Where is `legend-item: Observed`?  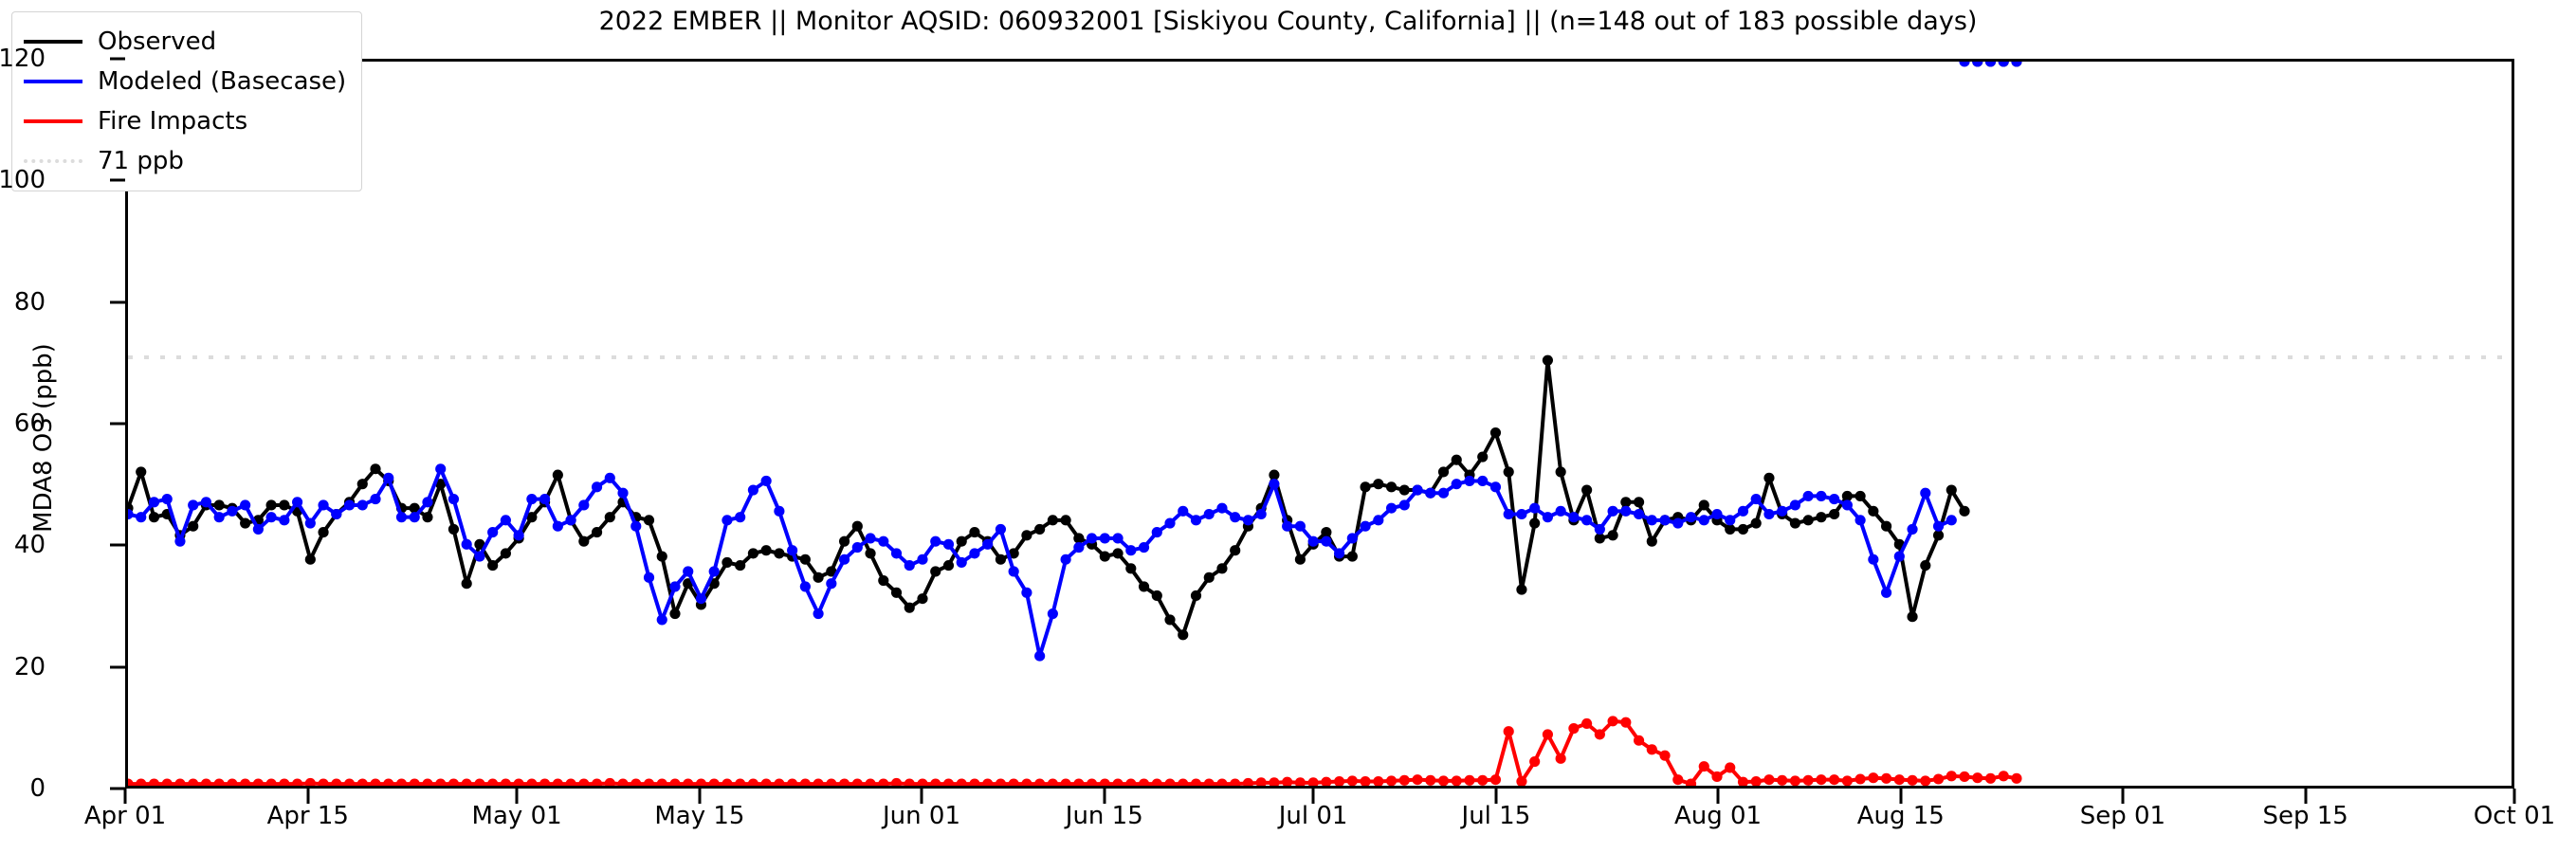
legend-item: Observed is located at coordinates (185, 42).